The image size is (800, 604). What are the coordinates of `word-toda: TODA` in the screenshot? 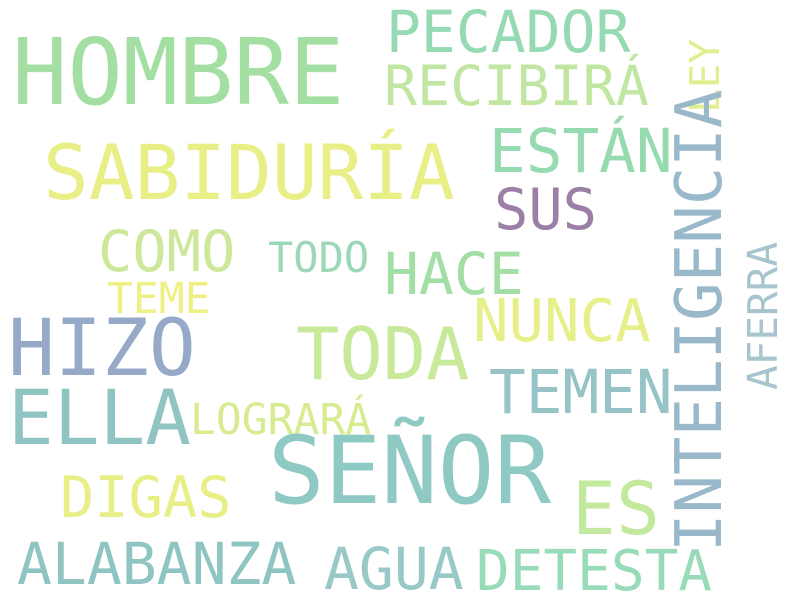 It's located at (383, 354).